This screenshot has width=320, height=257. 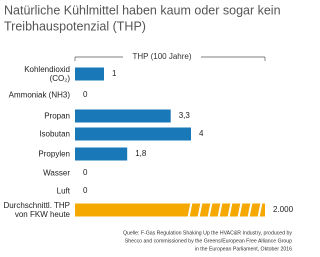 What do you see at coordinates (114, 73) in the screenshot?
I see `value-label: 1` at bounding box center [114, 73].